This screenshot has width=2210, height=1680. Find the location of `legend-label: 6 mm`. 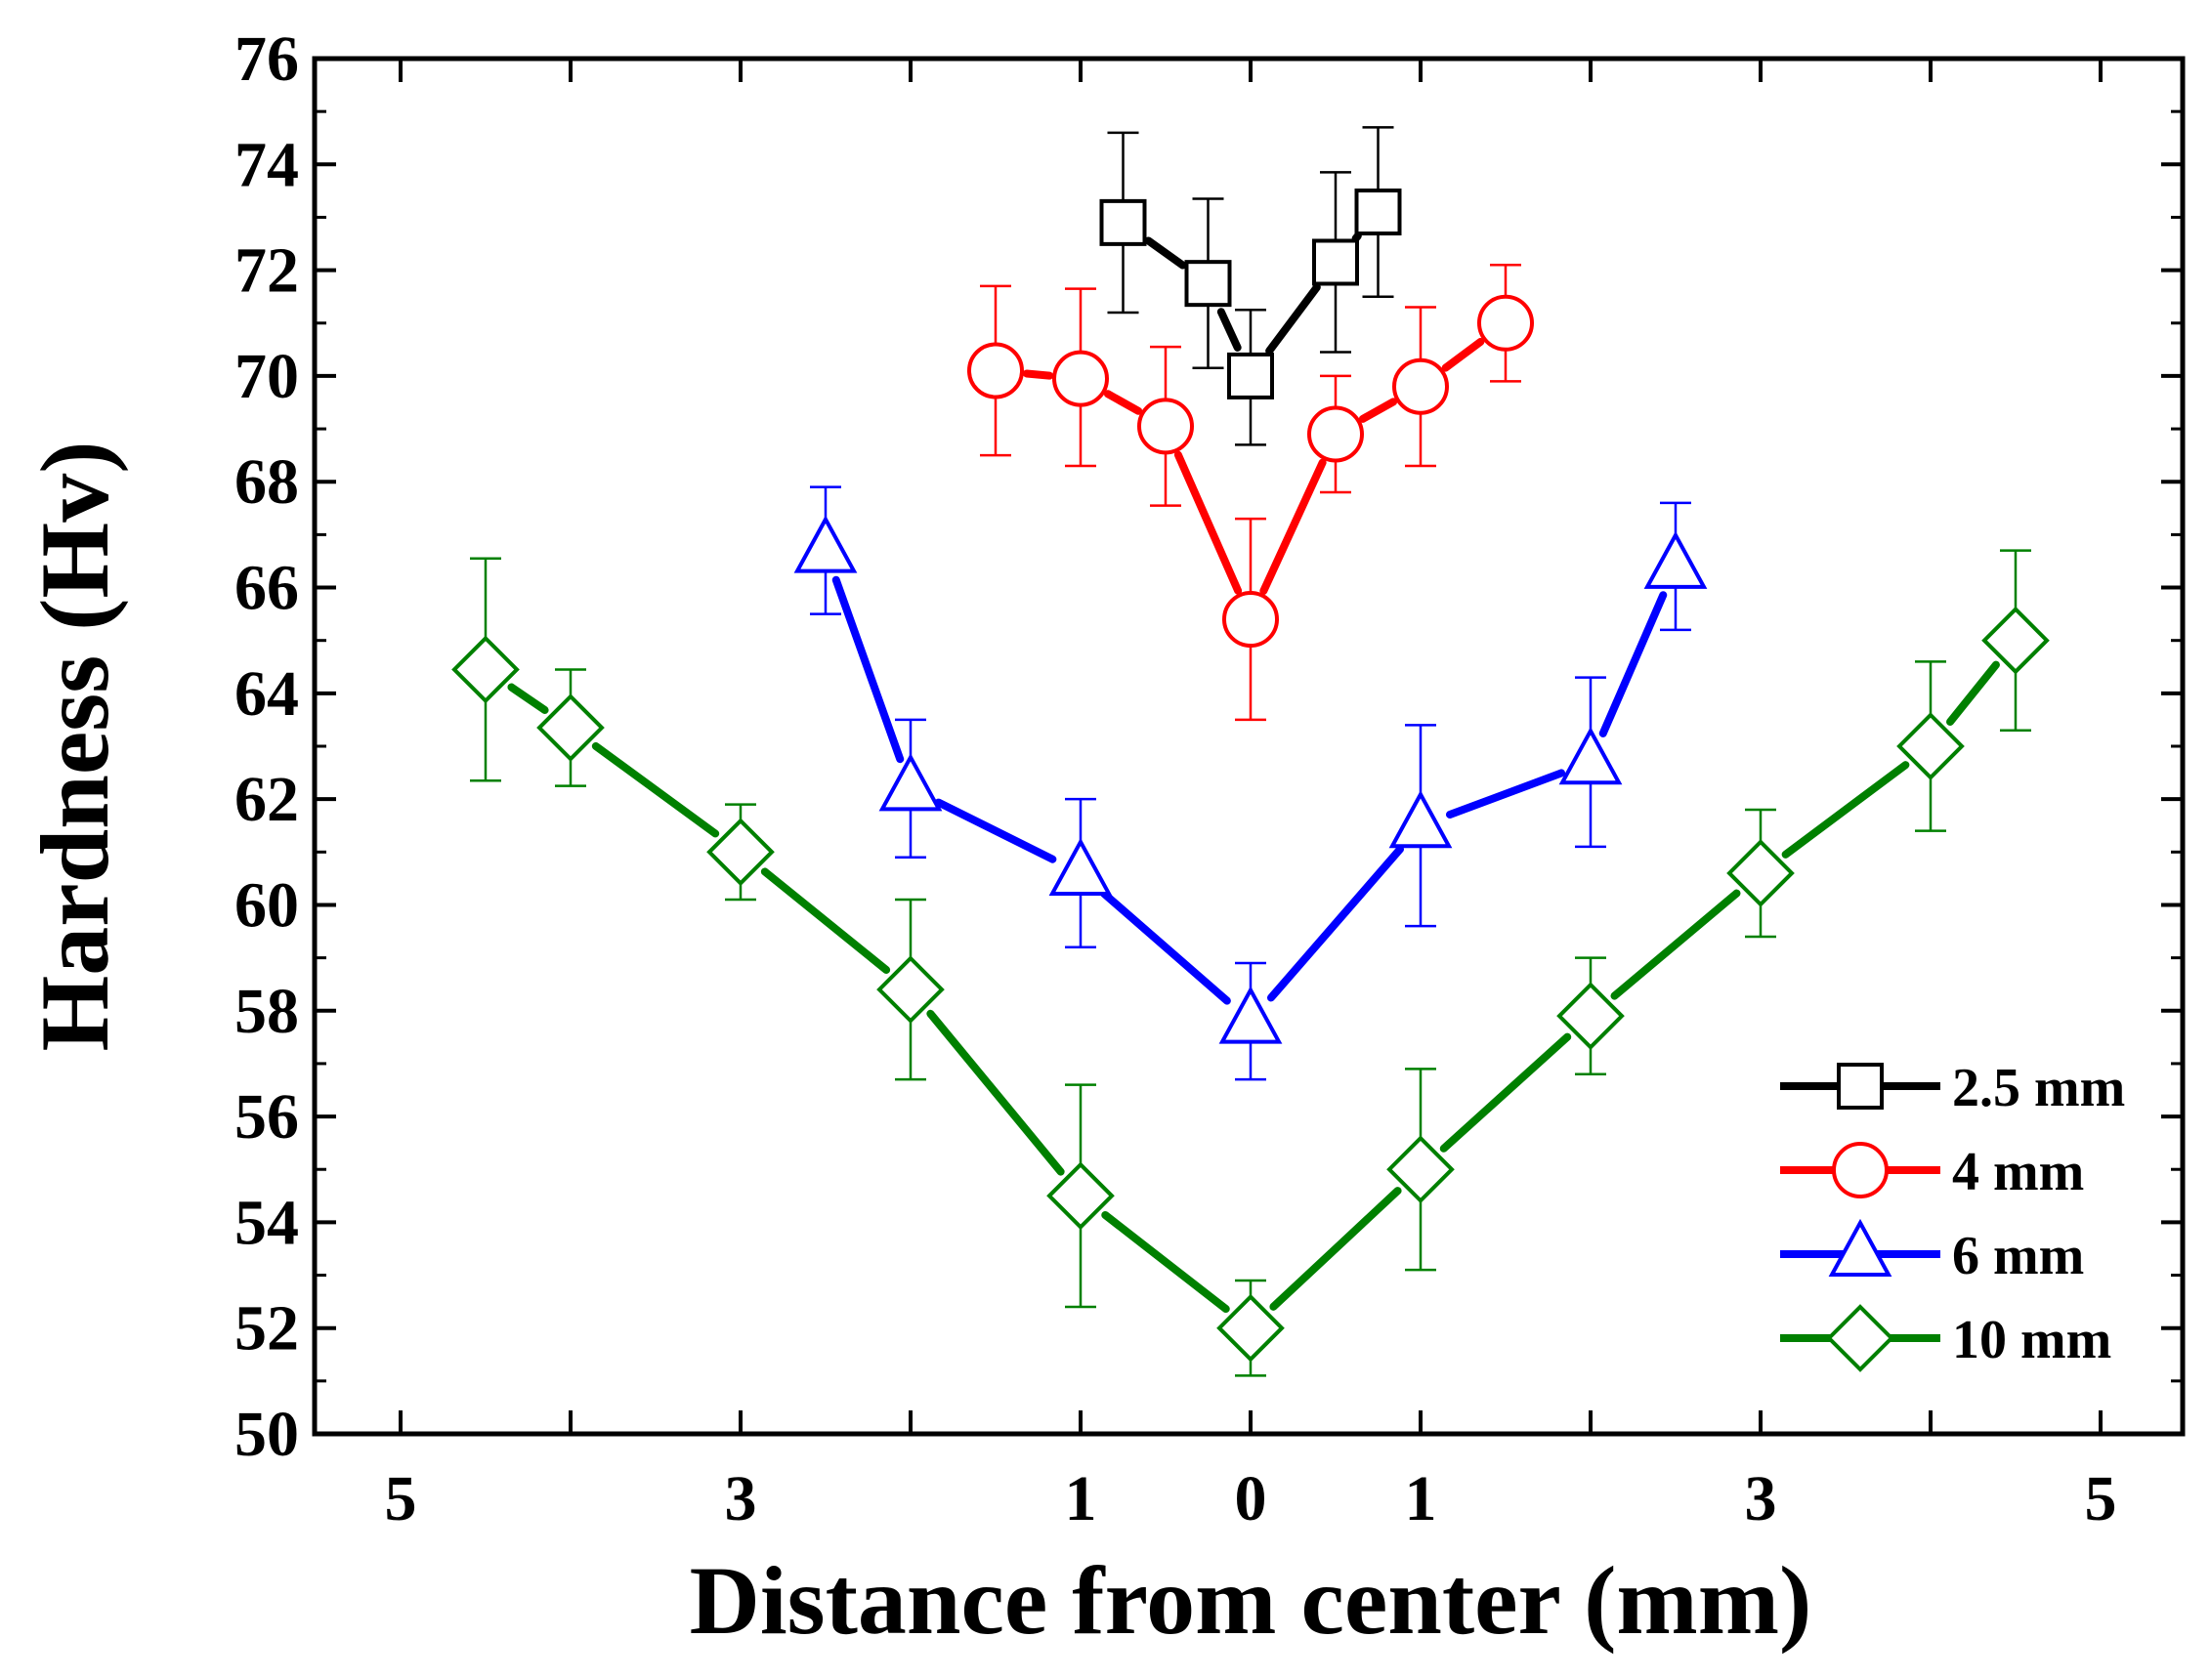

legend-label: 6 mm is located at coordinates (2018, 1256).